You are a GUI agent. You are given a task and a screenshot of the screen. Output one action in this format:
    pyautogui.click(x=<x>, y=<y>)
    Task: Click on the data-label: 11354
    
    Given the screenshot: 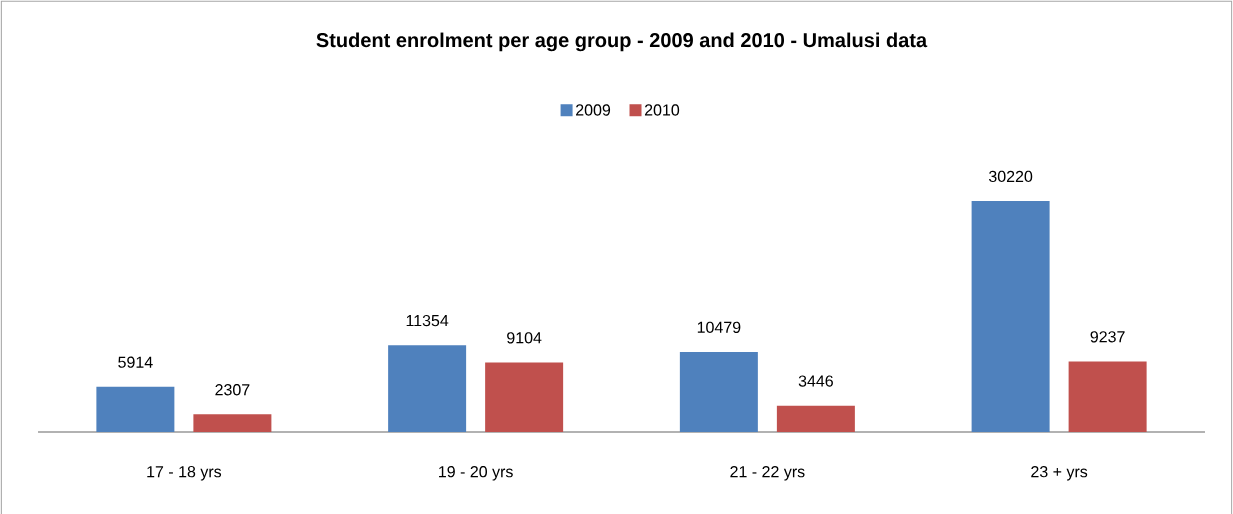 What is the action you would take?
    pyautogui.click(x=427, y=320)
    